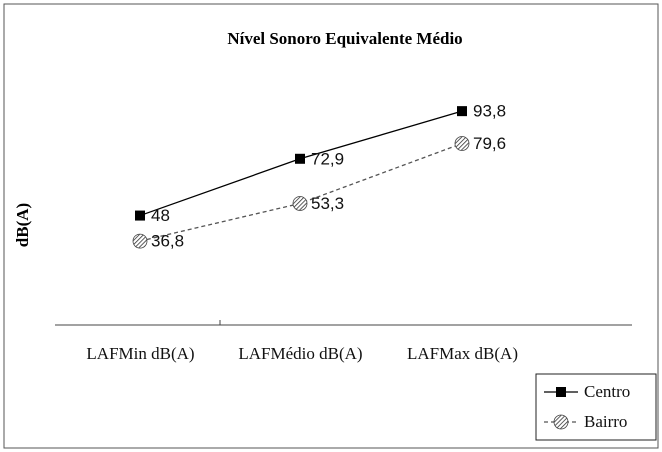 The width and height of the screenshot is (662, 452). Describe the element at coordinates (344, 38) in the screenshot. I see `chart-title: Nível Sonoro Equivalente Médio` at that location.